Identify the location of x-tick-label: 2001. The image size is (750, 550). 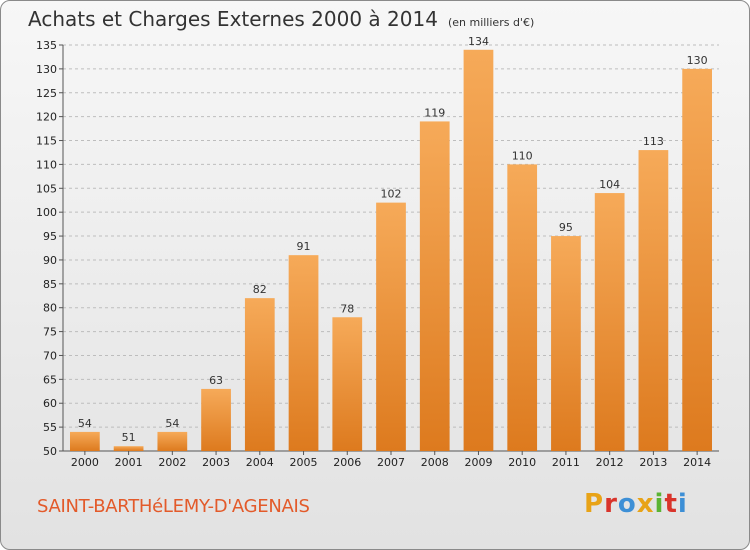
(129, 462).